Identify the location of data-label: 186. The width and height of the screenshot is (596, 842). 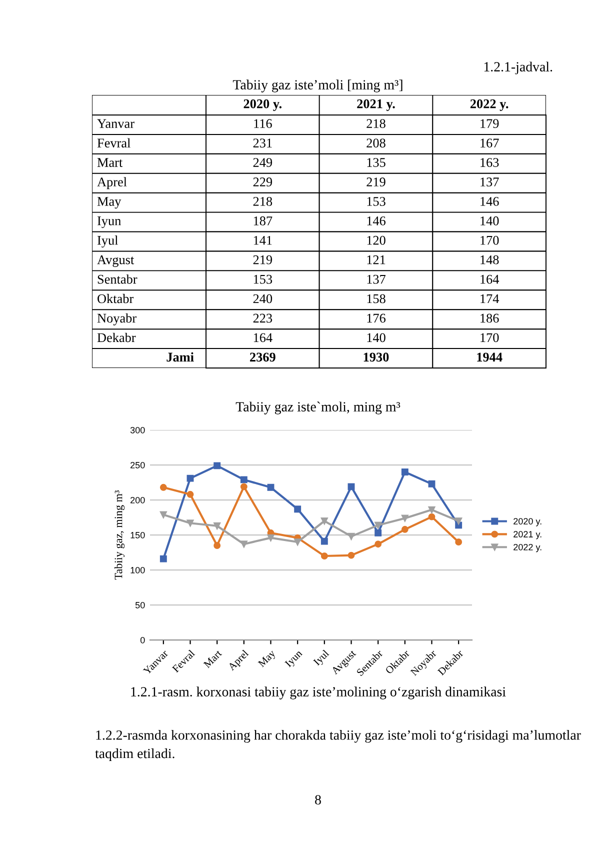
(489, 318).